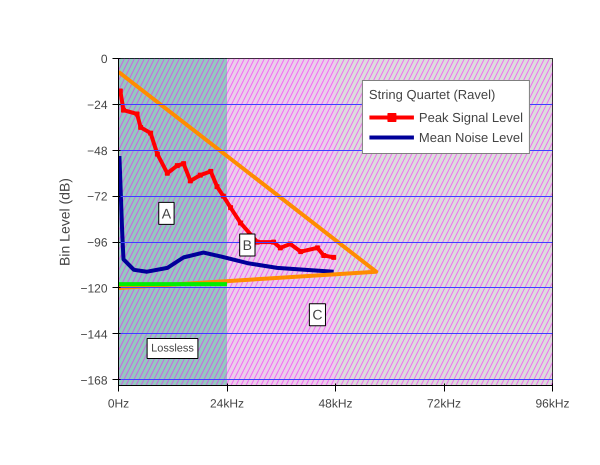  Describe the element at coordinates (64, 222) in the screenshot. I see `y-axis-title: Bin Level (dB)` at that location.